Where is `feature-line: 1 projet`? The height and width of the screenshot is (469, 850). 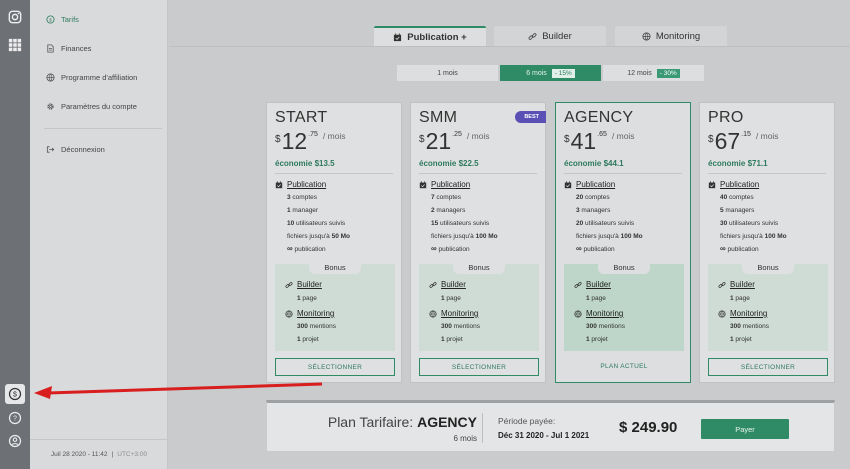 feature-line: 1 projet is located at coordinates (452, 339).